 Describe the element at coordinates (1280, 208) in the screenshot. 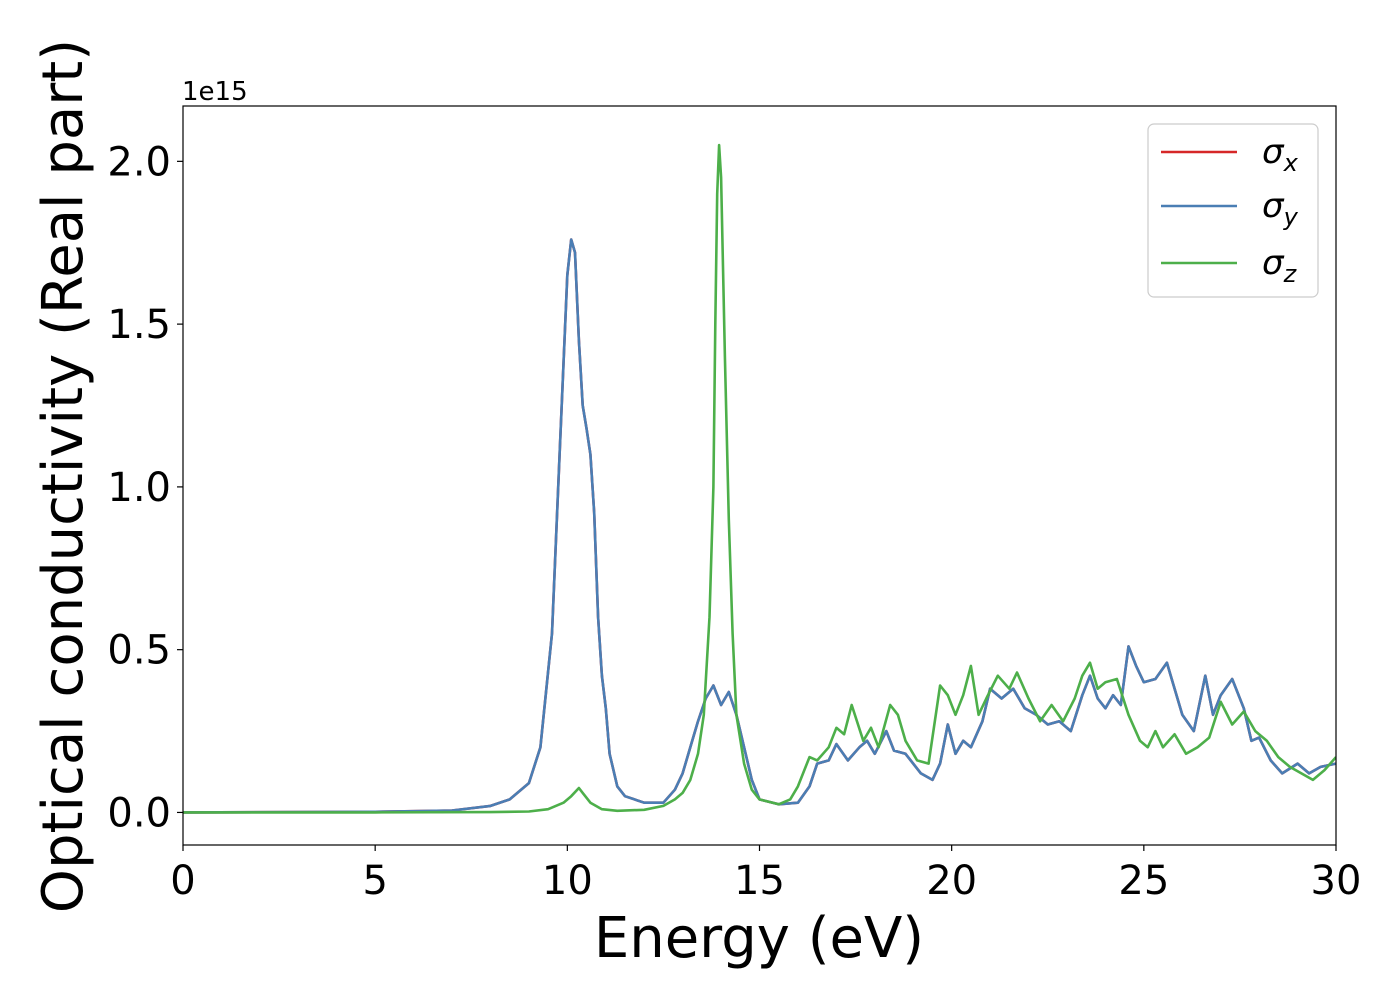

I see `legend-label-sigma-y: σy` at that location.